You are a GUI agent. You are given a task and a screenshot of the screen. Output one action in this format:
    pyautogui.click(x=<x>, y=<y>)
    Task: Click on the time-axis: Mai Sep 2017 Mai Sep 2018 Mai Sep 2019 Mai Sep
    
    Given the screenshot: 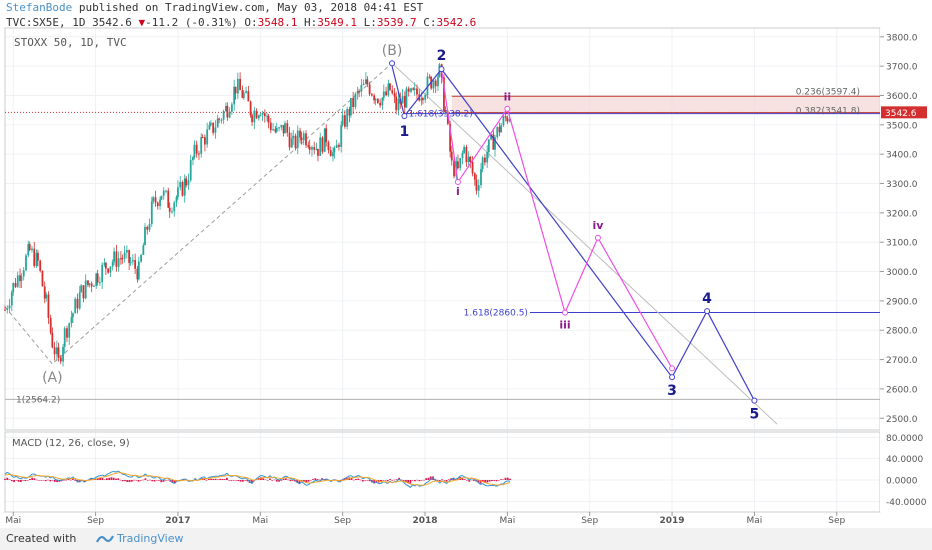 What is the action you would take?
    pyautogui.click(x=425, y=519)
    